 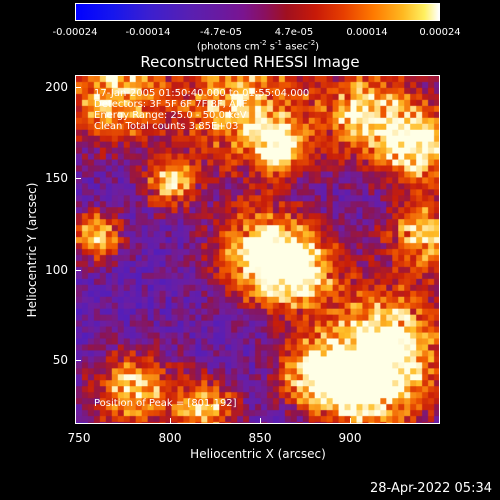 I want to click on time-range-annotation: 17-Jan-2005 01:50:40.000 to 01:55:04.000, so click(x=202, y=93).